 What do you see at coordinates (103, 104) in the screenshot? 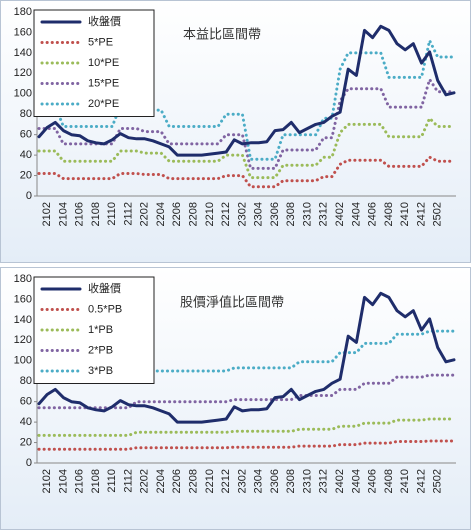
I see `legend-label: 20*PE` at bounding box center [103, 104].